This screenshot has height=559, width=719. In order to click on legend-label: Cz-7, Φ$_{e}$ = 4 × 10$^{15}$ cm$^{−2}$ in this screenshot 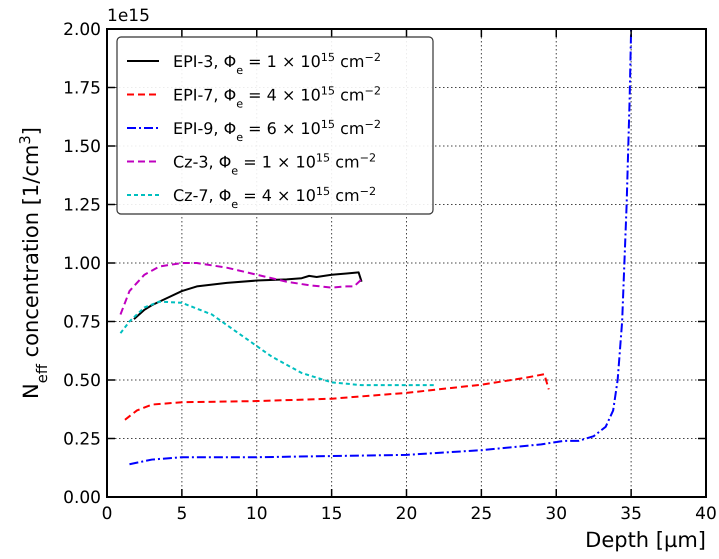, I will do `click(274, 197)`.